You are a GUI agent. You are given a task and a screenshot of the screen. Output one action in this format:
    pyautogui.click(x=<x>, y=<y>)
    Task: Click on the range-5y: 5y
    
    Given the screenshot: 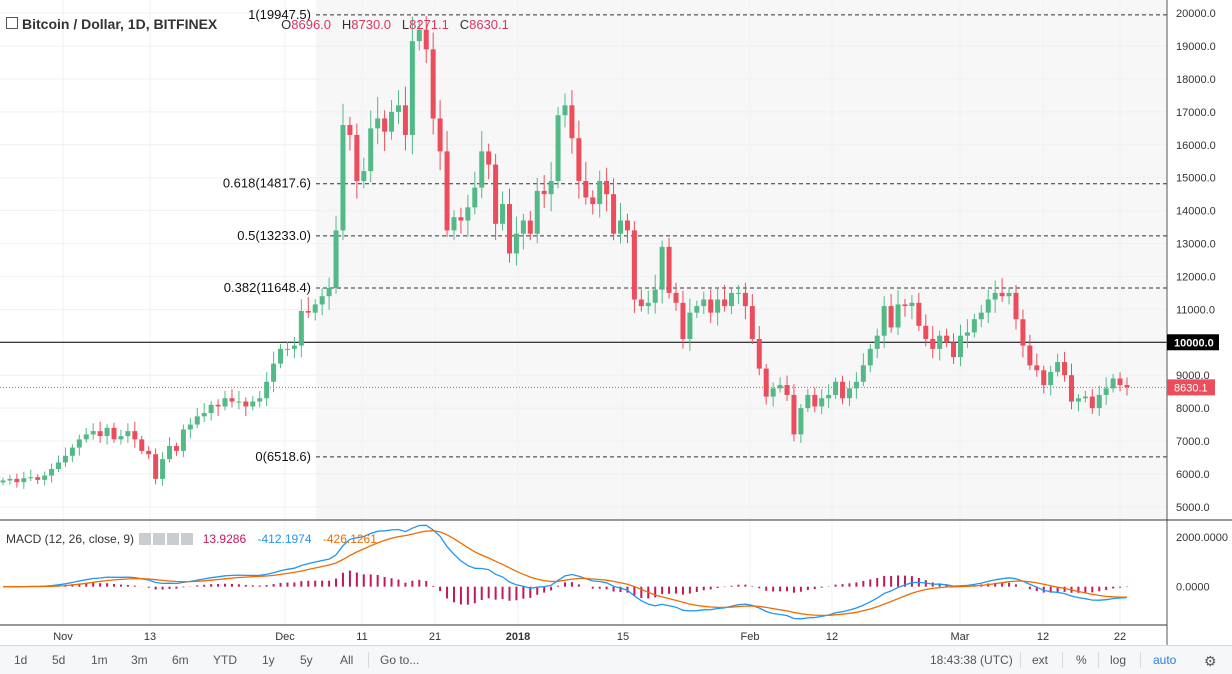 What is the action you would take?
    pyautogui.click(x=306, y=660)
    